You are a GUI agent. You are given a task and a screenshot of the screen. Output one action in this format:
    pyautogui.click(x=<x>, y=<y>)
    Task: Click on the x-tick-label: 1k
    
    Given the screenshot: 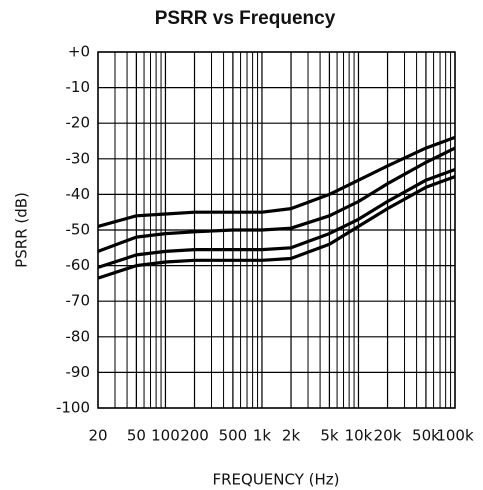 What is the action you would take?
    pyautogui.click(x=262, y=436)
    